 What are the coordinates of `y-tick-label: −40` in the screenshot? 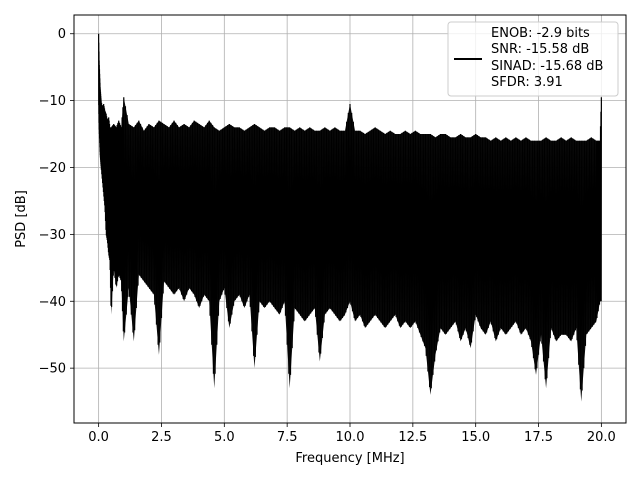 It's located at (52, 302).